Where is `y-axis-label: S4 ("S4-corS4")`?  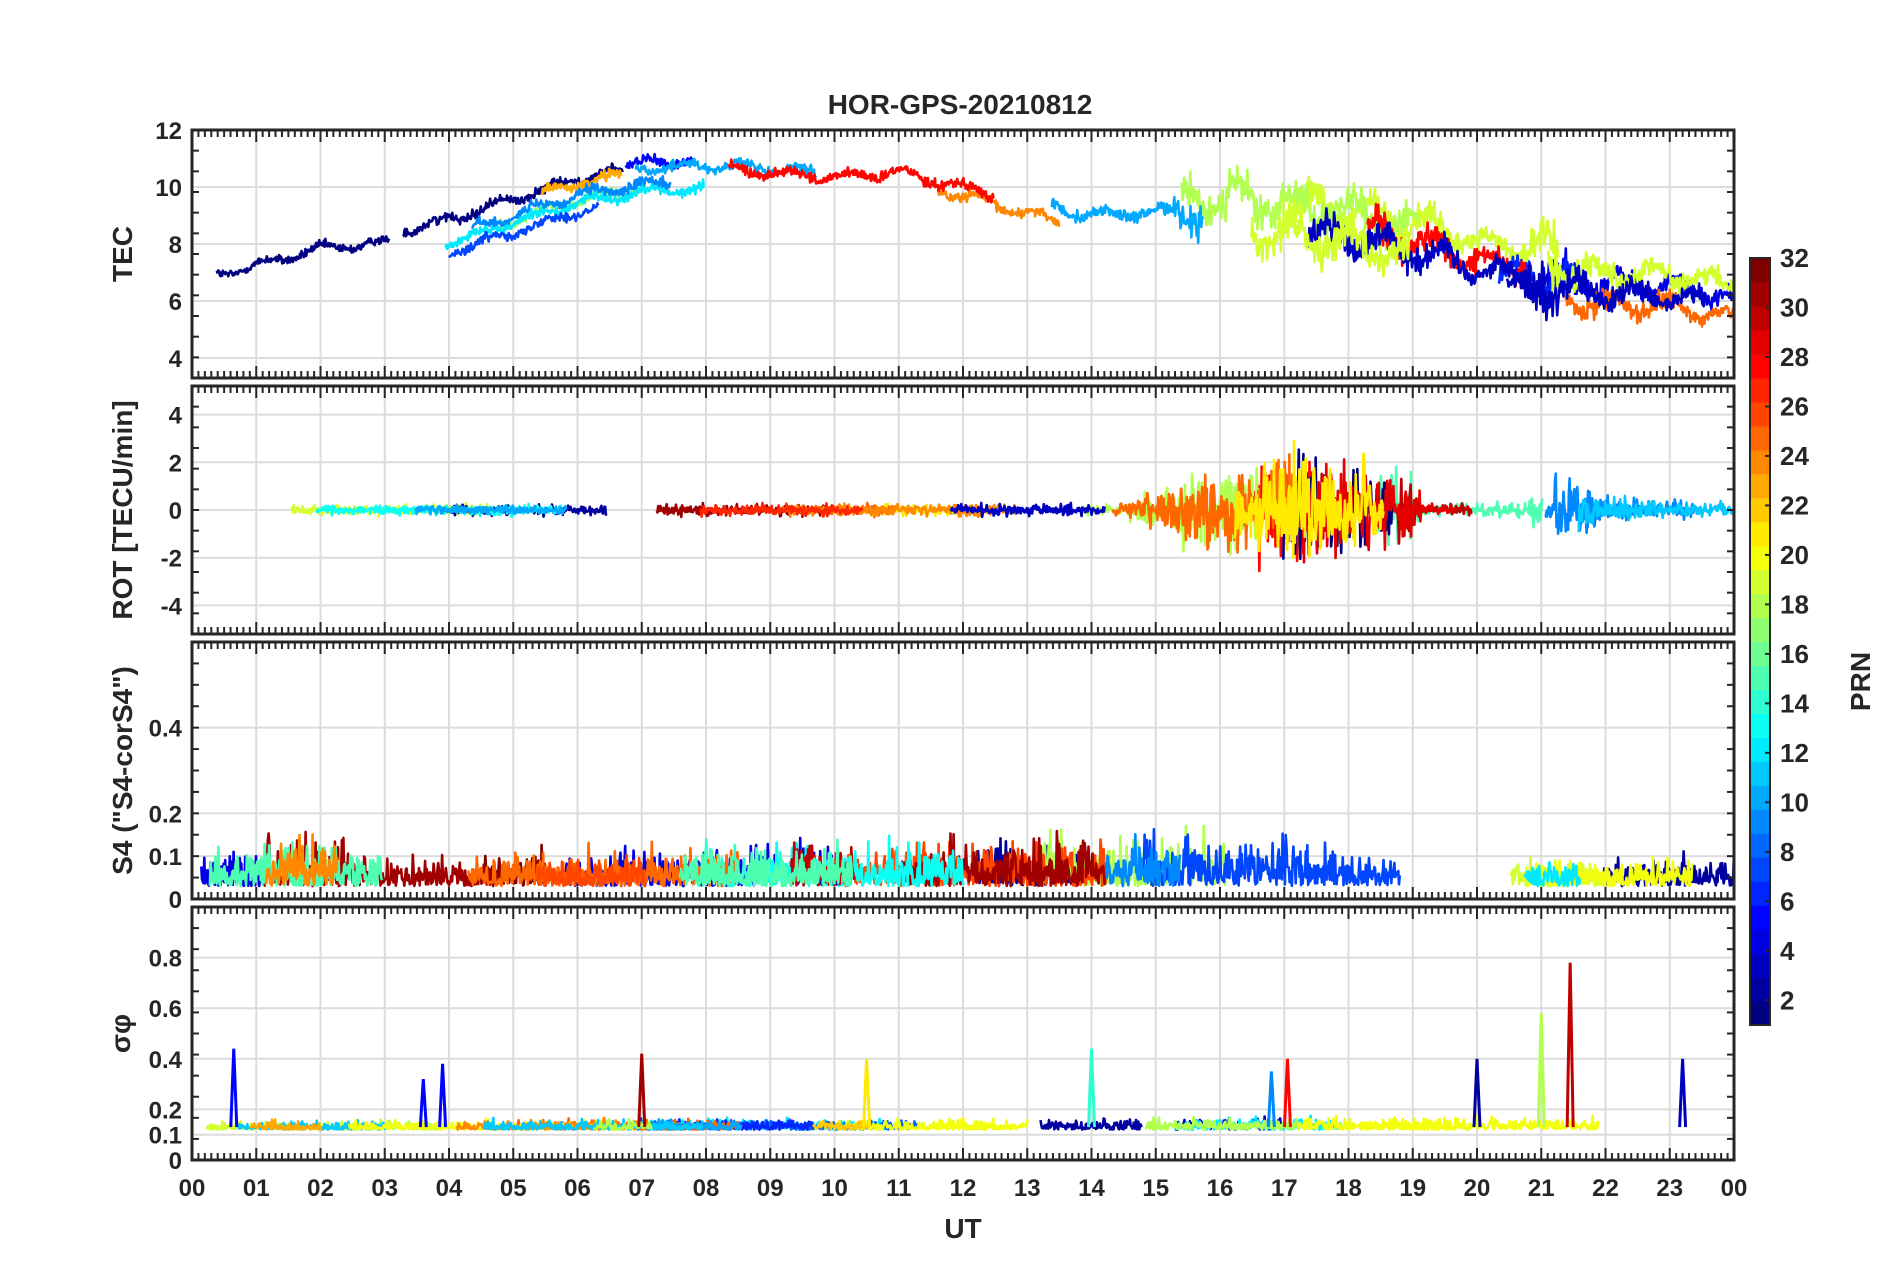
y-axis-label: S4 ("S4-corS4") is located at coordinates (122, 770).